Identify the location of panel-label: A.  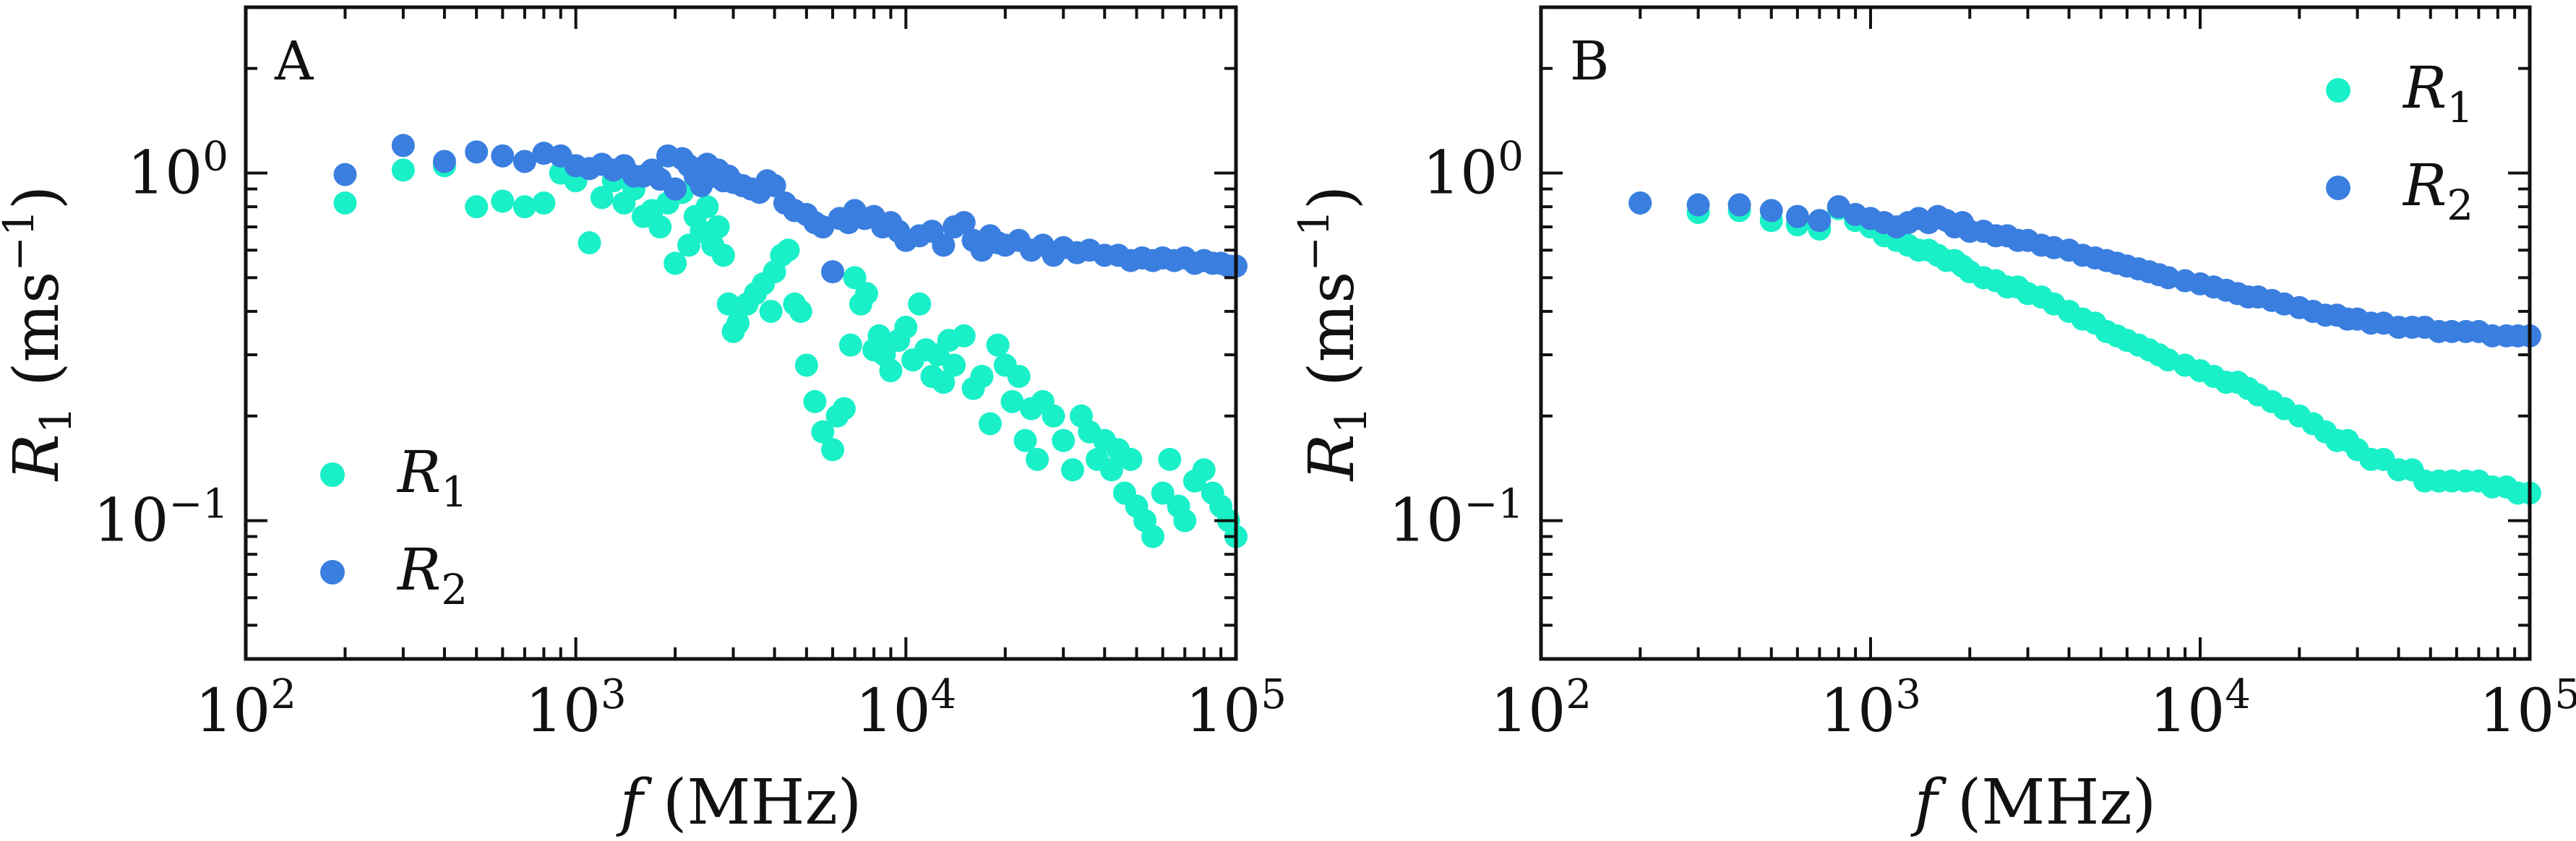
(294, 61).